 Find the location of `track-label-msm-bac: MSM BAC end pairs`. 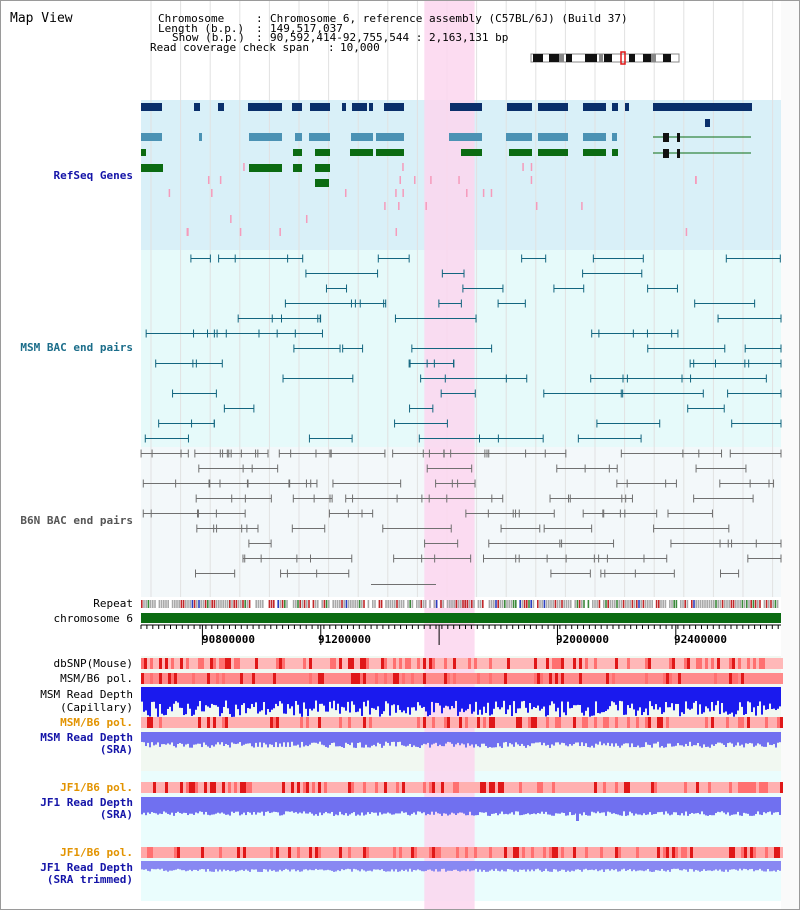

track-label-msm-bac: MSM BAC end pairs is located at coordinates (76, 347).